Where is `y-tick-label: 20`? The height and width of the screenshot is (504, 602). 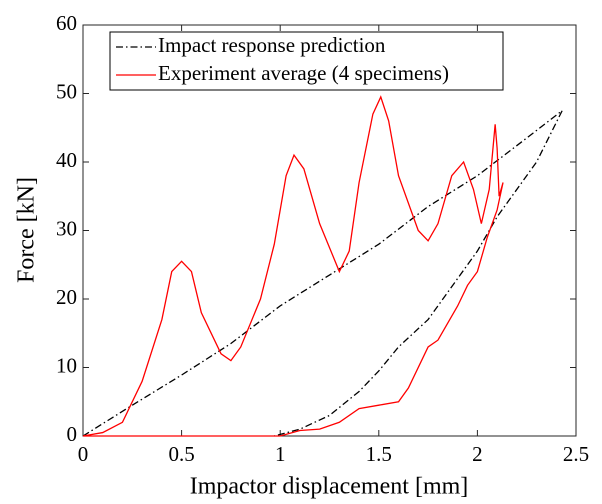 y-tick-label: 20 is located at coordinates (66, 297).